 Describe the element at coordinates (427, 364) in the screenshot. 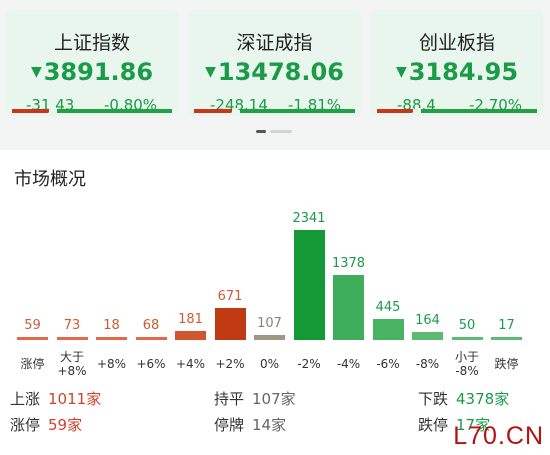

I see `chart-category-label: -8%` at that location.